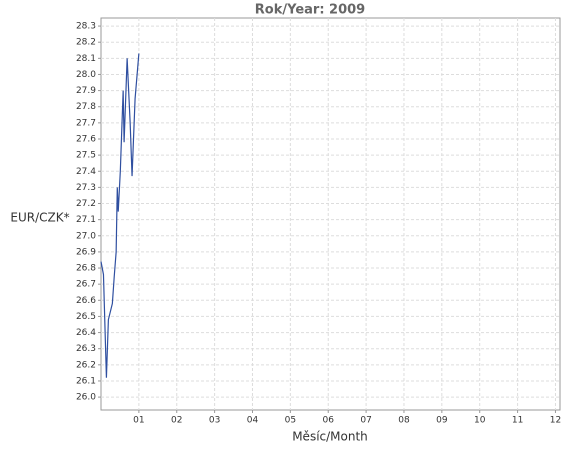 The width and height of the screenshot is (570, 454). I want to click on y-tick-label: 27.3, so click(86, 188).